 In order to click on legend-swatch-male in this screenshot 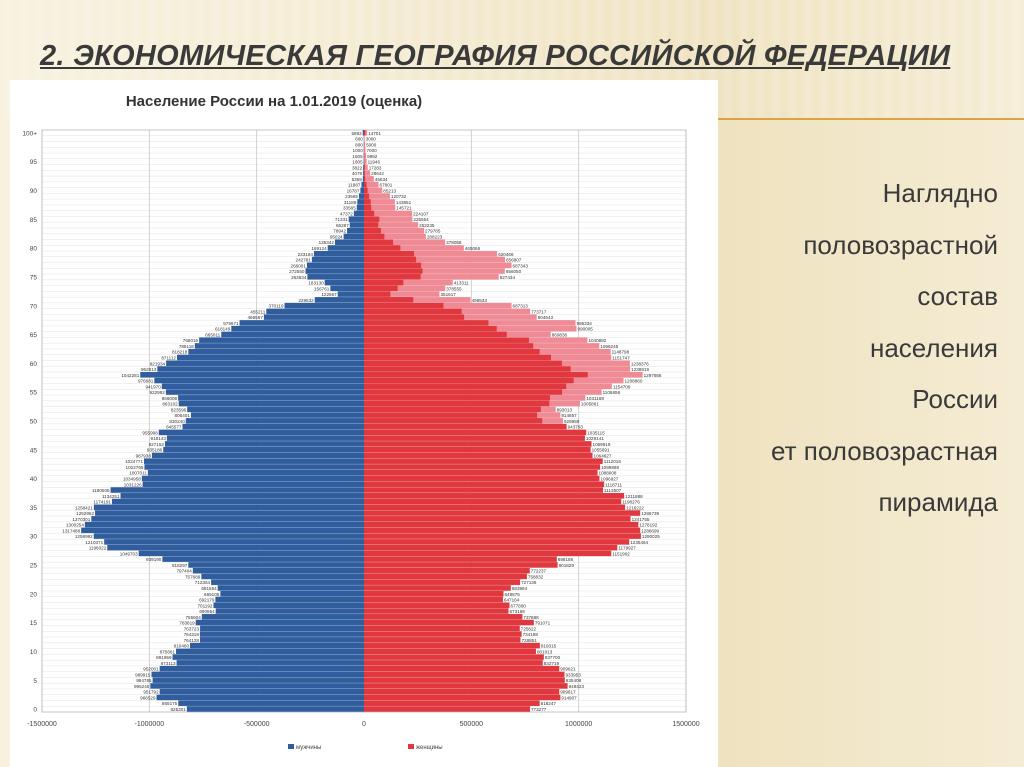, I will do `click(291, 746)`.